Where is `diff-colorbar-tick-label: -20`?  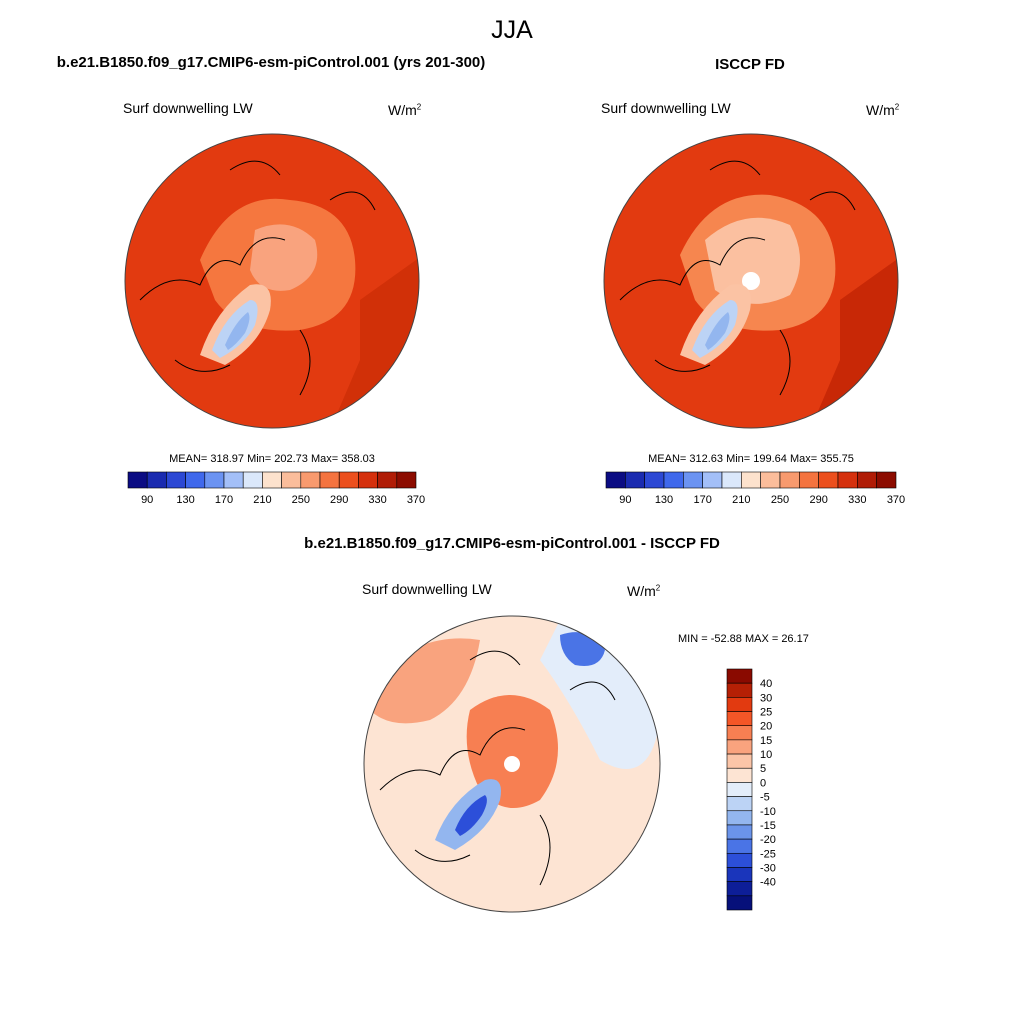 diff-colorbar-tick-label: -20 is located at coordinates (768, 840).